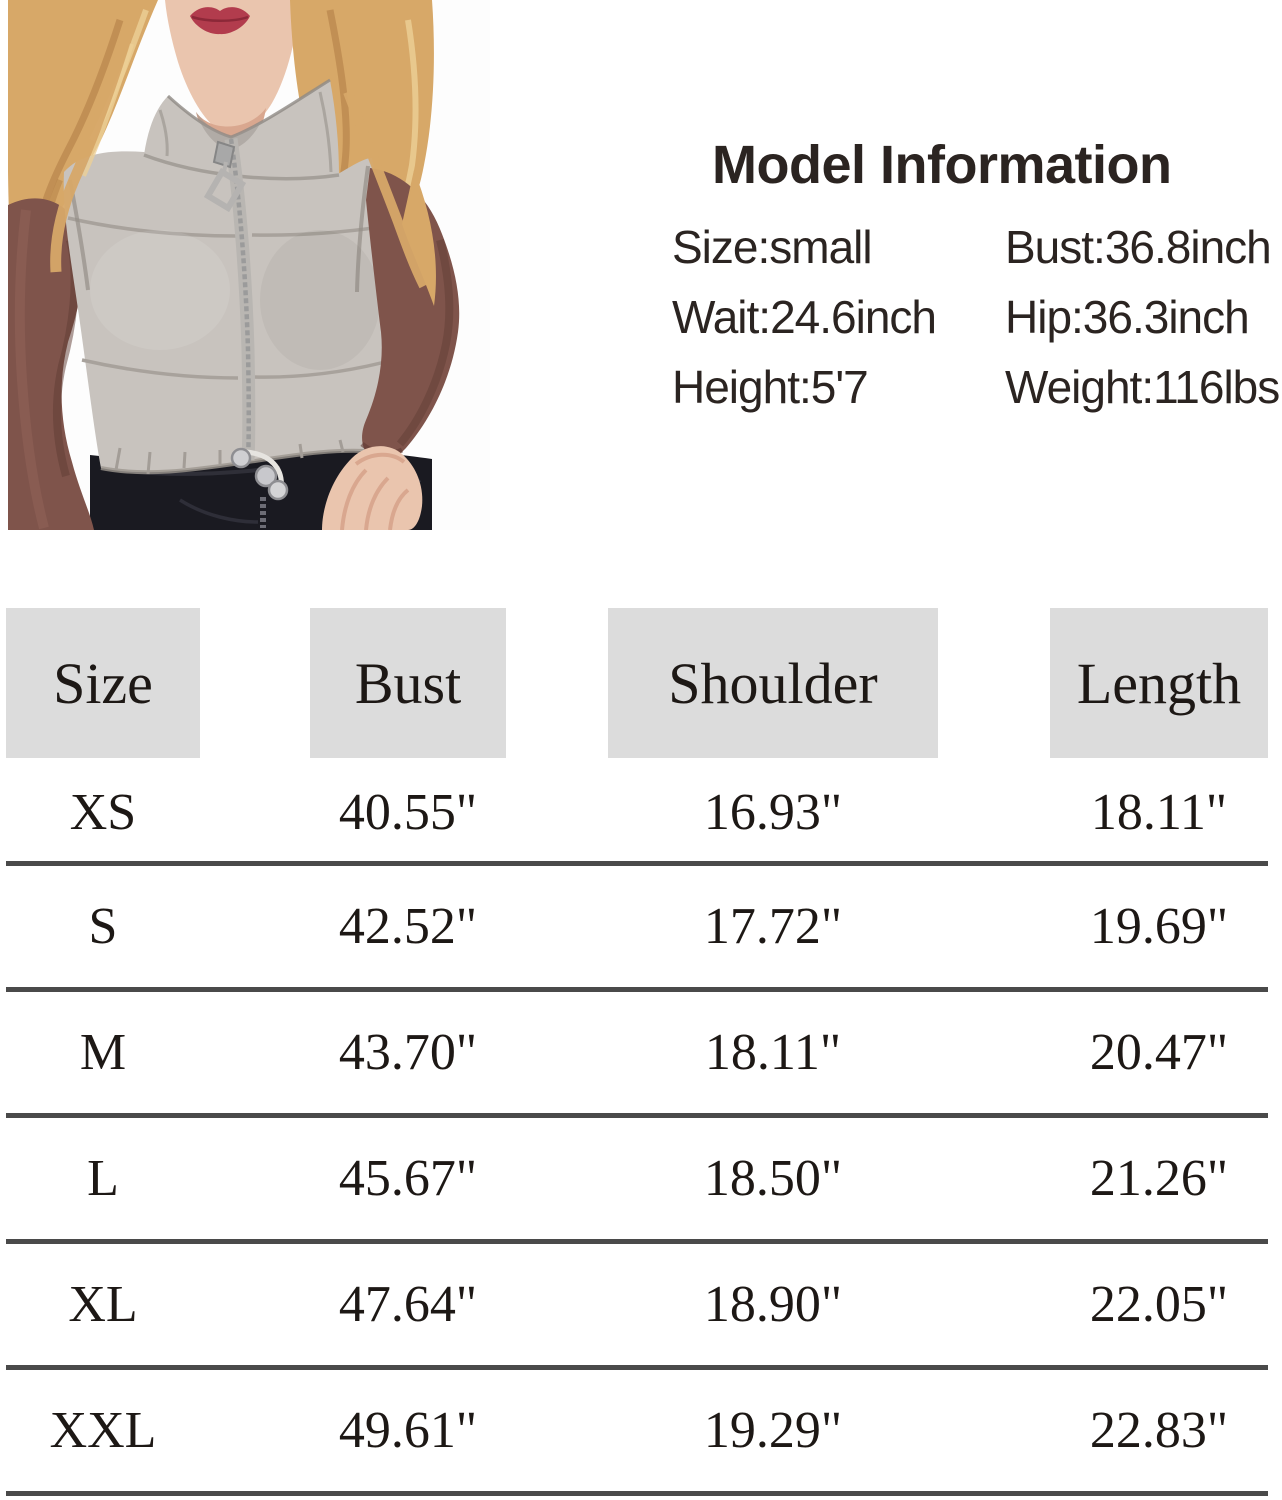 The width and height of the screenshot is (1282, 1500). Describe the element at coordinates (773, 1178) in the screenshot. I see `cell-shoulder: 18.50"` at that location.